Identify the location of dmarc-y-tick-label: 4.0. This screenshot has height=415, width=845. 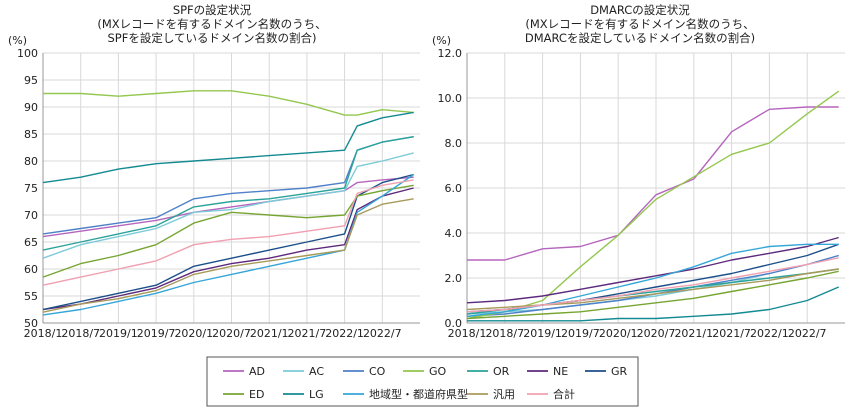
(454, 233).